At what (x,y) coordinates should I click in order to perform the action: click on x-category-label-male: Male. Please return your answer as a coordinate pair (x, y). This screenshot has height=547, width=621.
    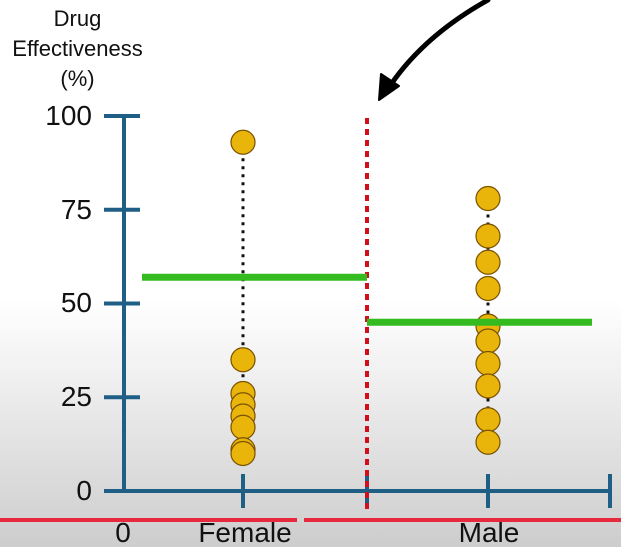
    Looking at the image, I should click on (489, 532).